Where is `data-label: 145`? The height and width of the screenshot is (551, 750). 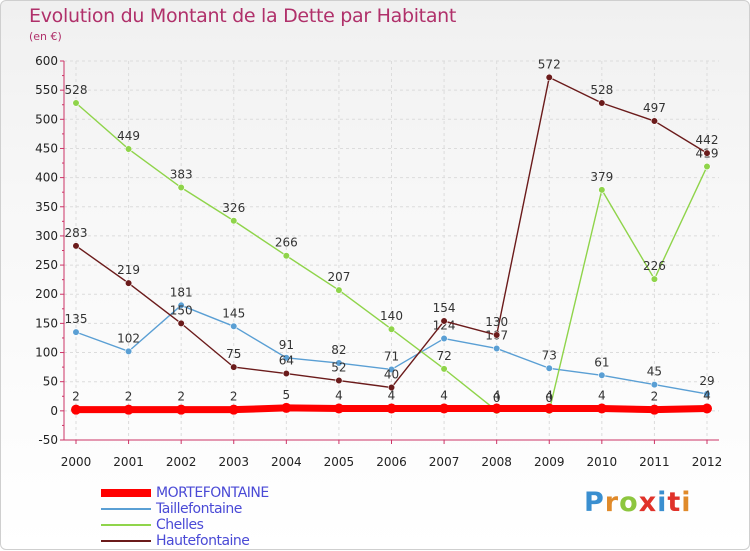
data-label: 145 is located at coordinates (233, 313).